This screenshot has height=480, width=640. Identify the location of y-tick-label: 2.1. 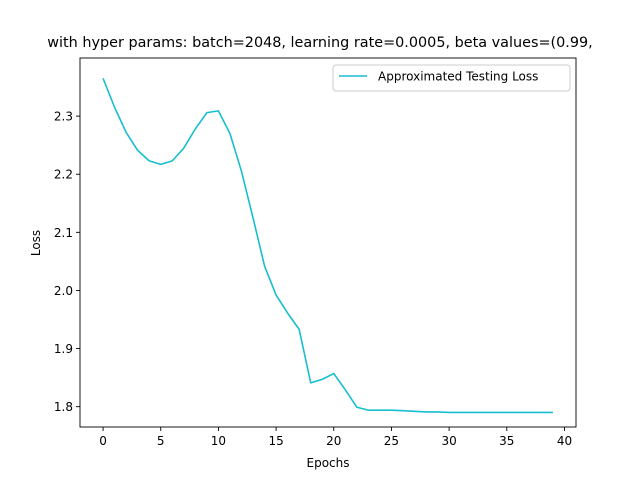
(63, 233).